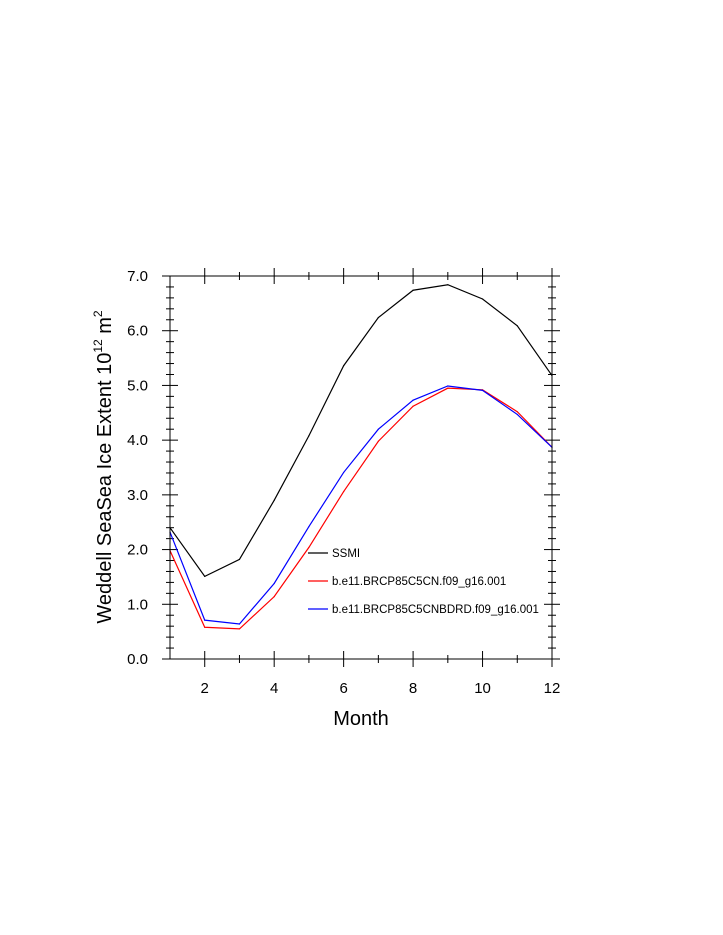 The height and width of the screenshot is (935, 723). What do you see at coordinates (137, 659) in the screenshot?
I see `y-tick-label: 0.0` at bounding box center [137, 659].